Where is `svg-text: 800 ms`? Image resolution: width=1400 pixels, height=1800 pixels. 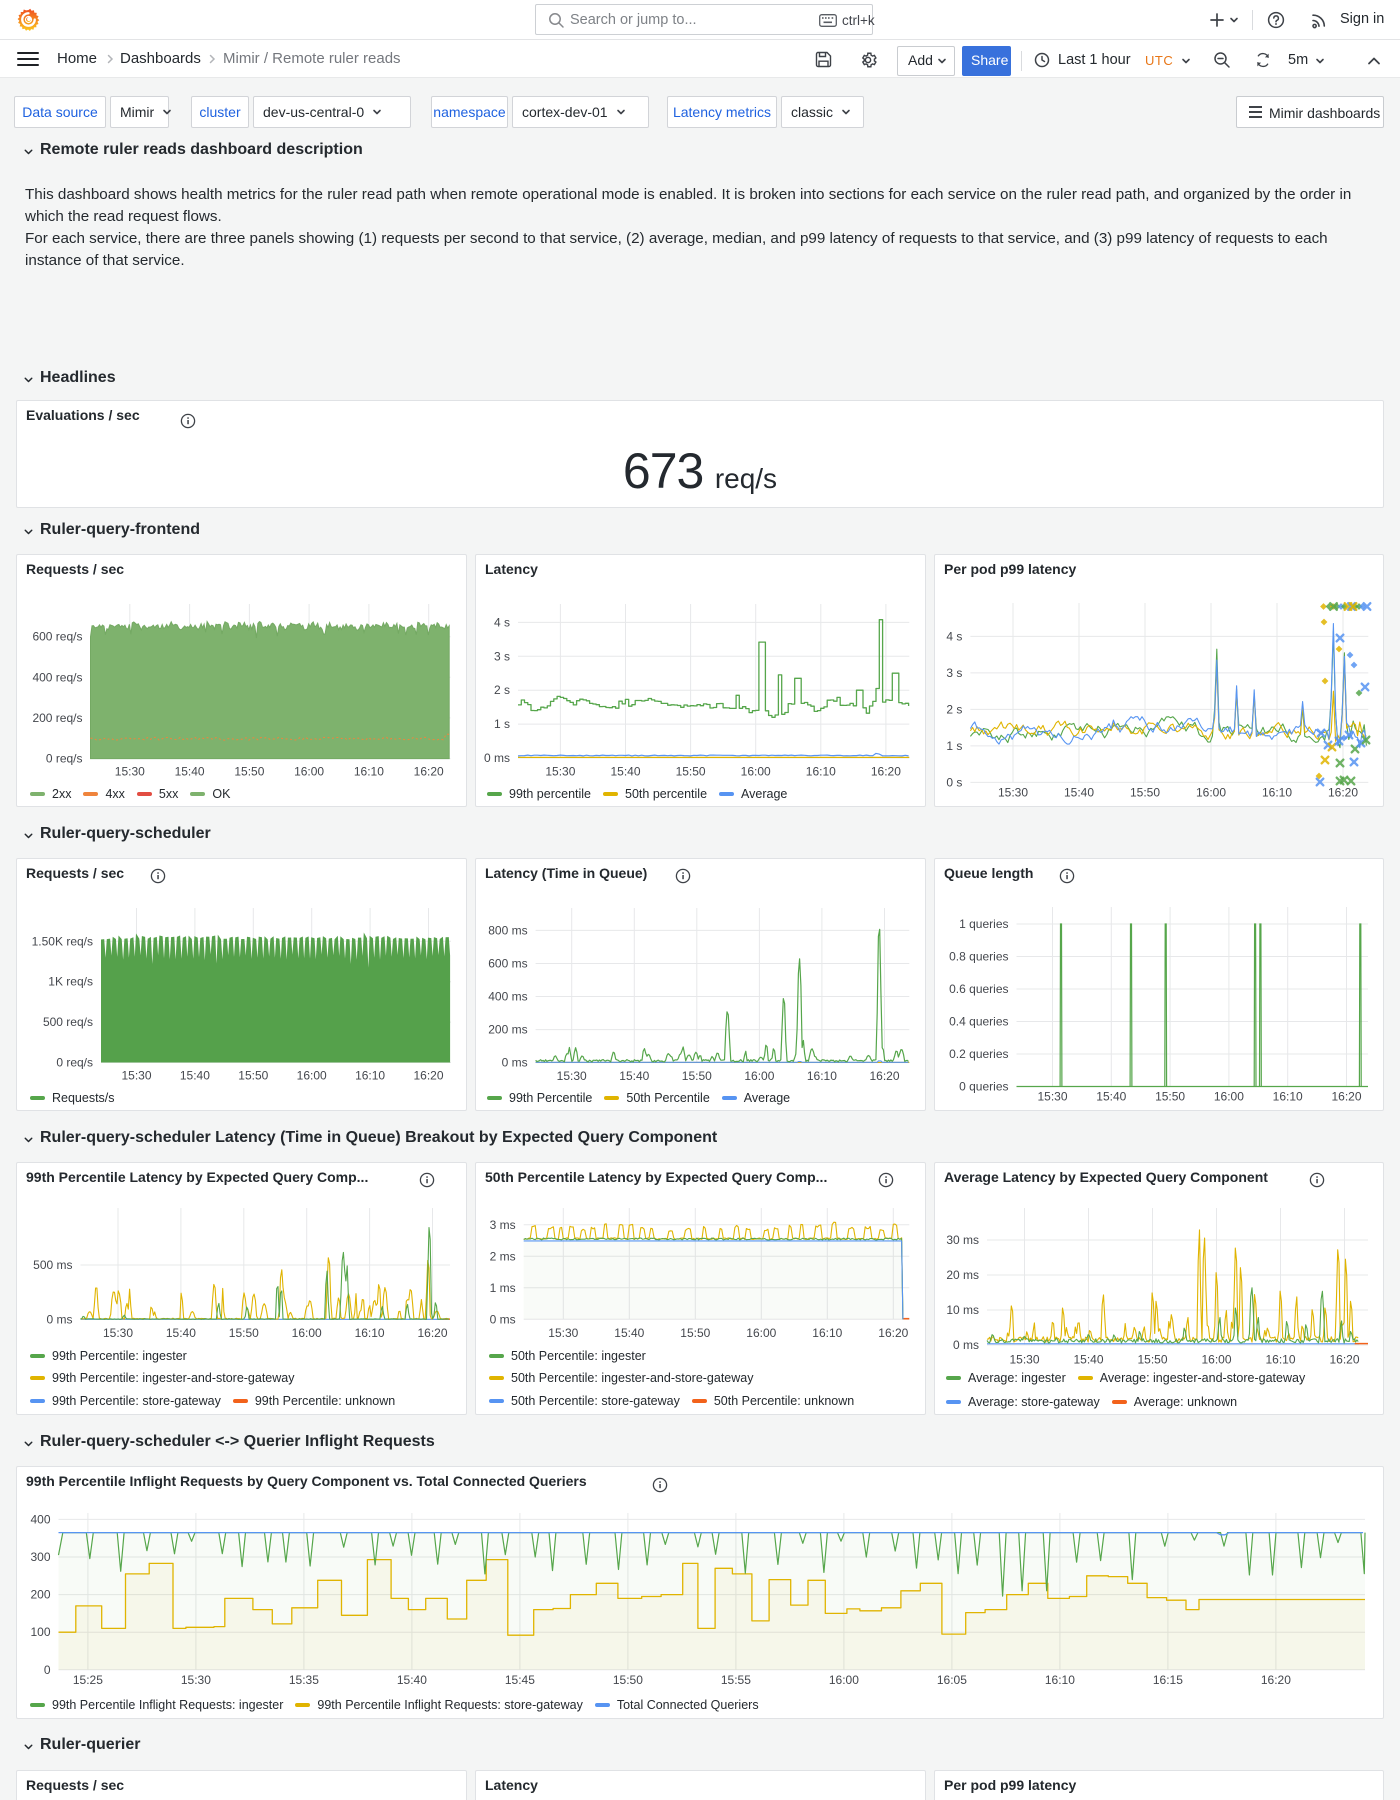
svg-text: 800 ms is located at coordinates (507, 930).